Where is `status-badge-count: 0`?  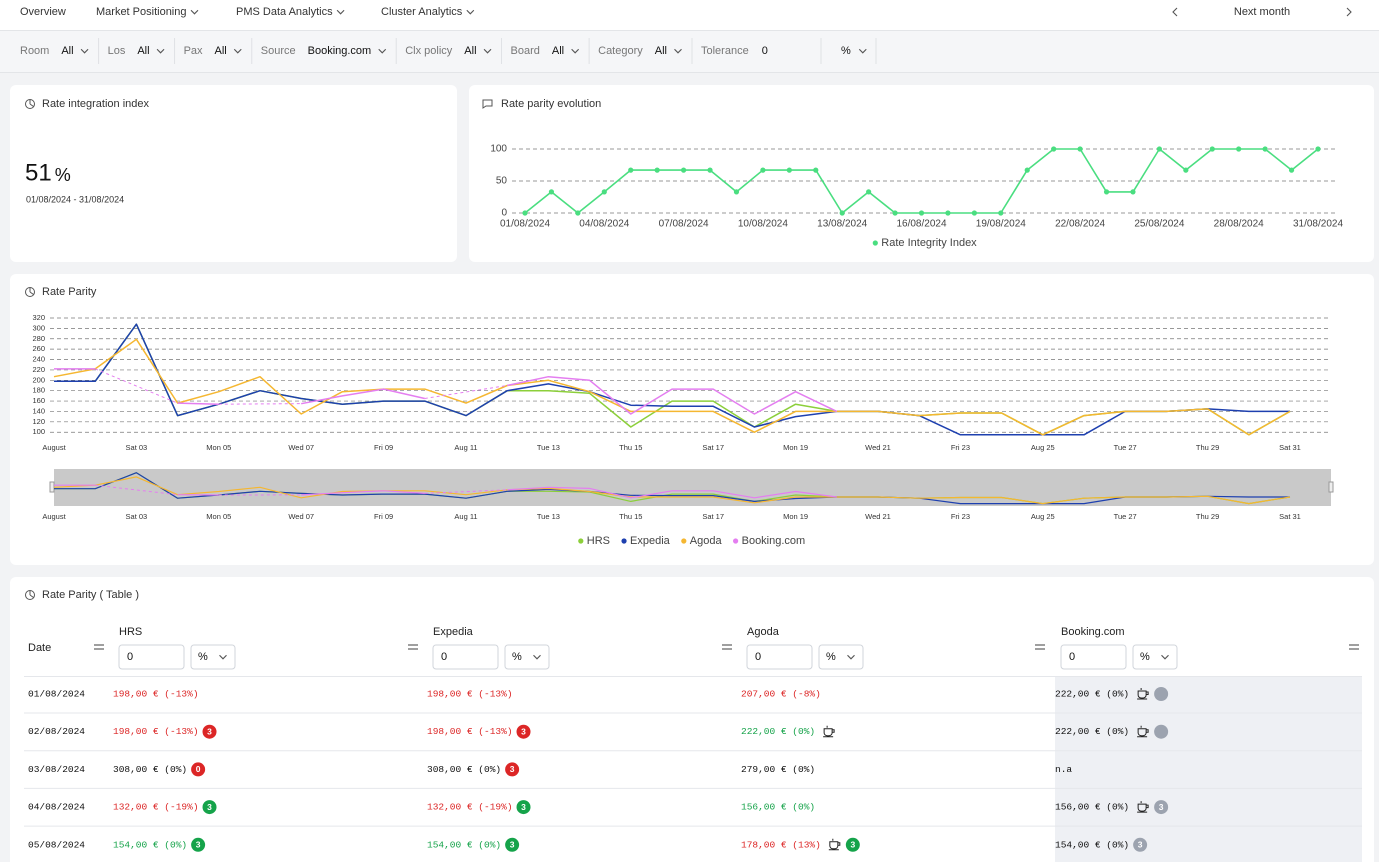
status-badge-count: 0 is located at coordinates (198, 769).